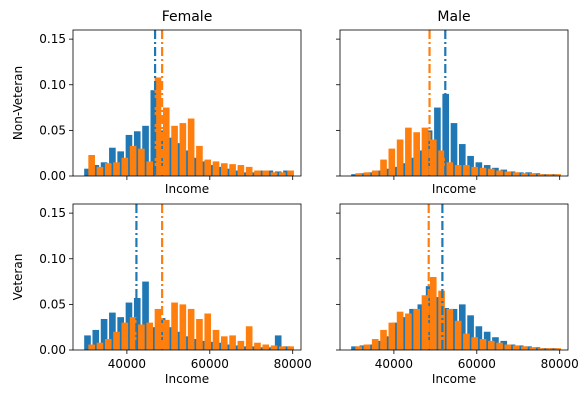 Image resolution: width=580 pixels, height=393 pixels. I want to click on y-axis-label: Non-Veteran, so click(18, 103).